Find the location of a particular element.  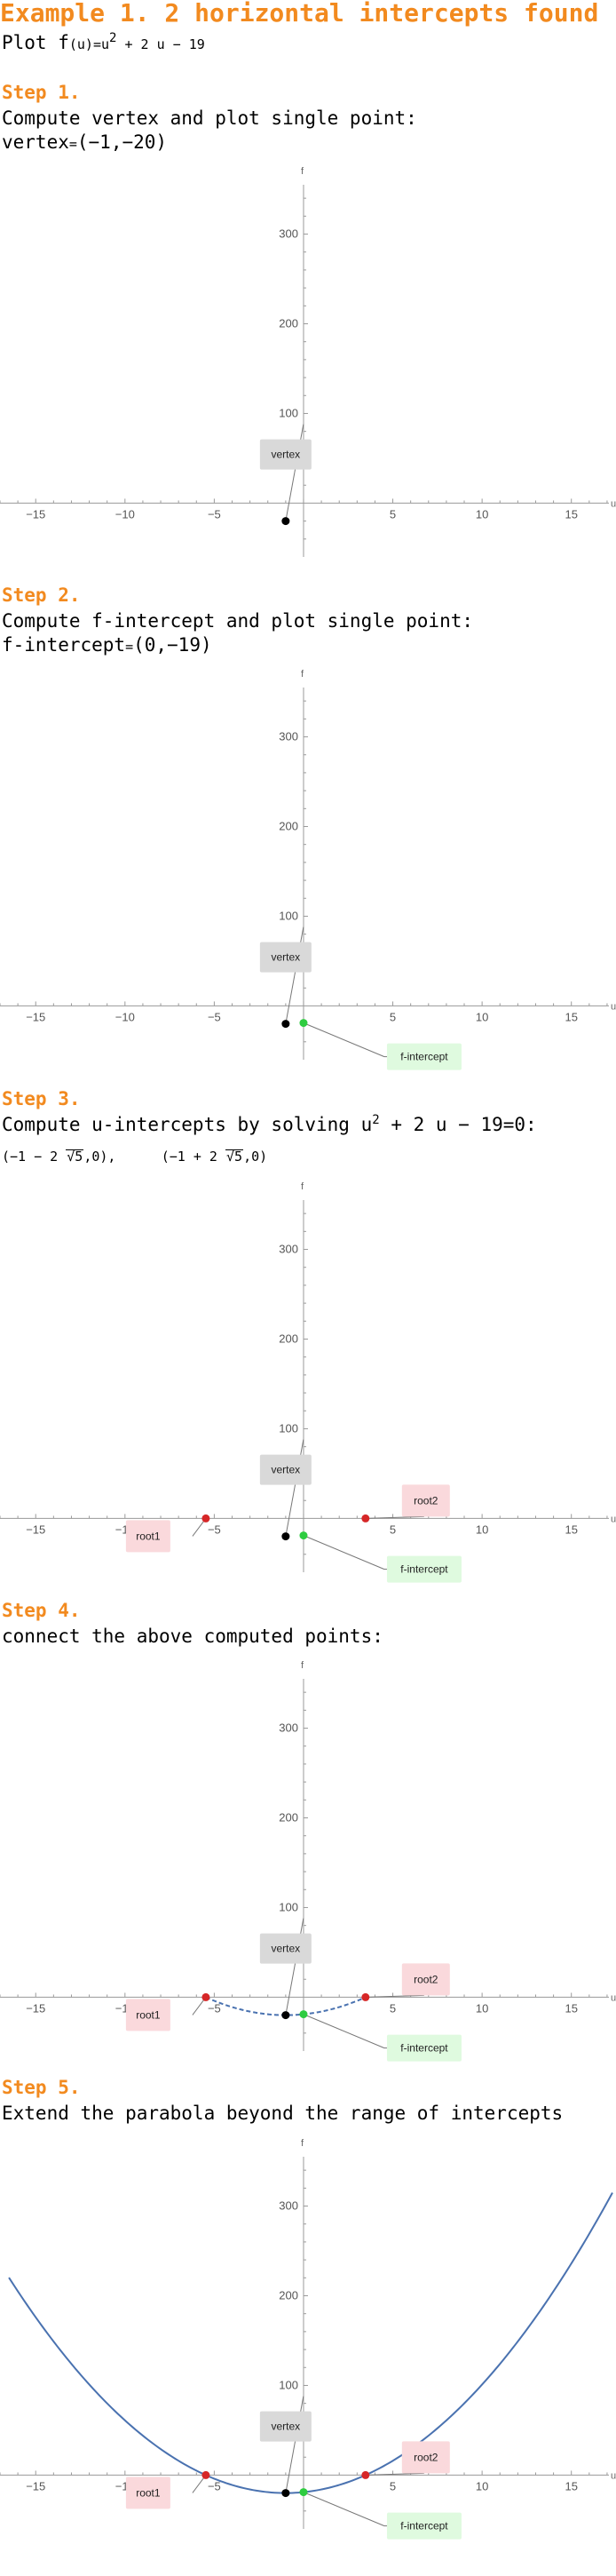

label-text-f-intercept: f-intercept is located at coordinates (424, 1057).